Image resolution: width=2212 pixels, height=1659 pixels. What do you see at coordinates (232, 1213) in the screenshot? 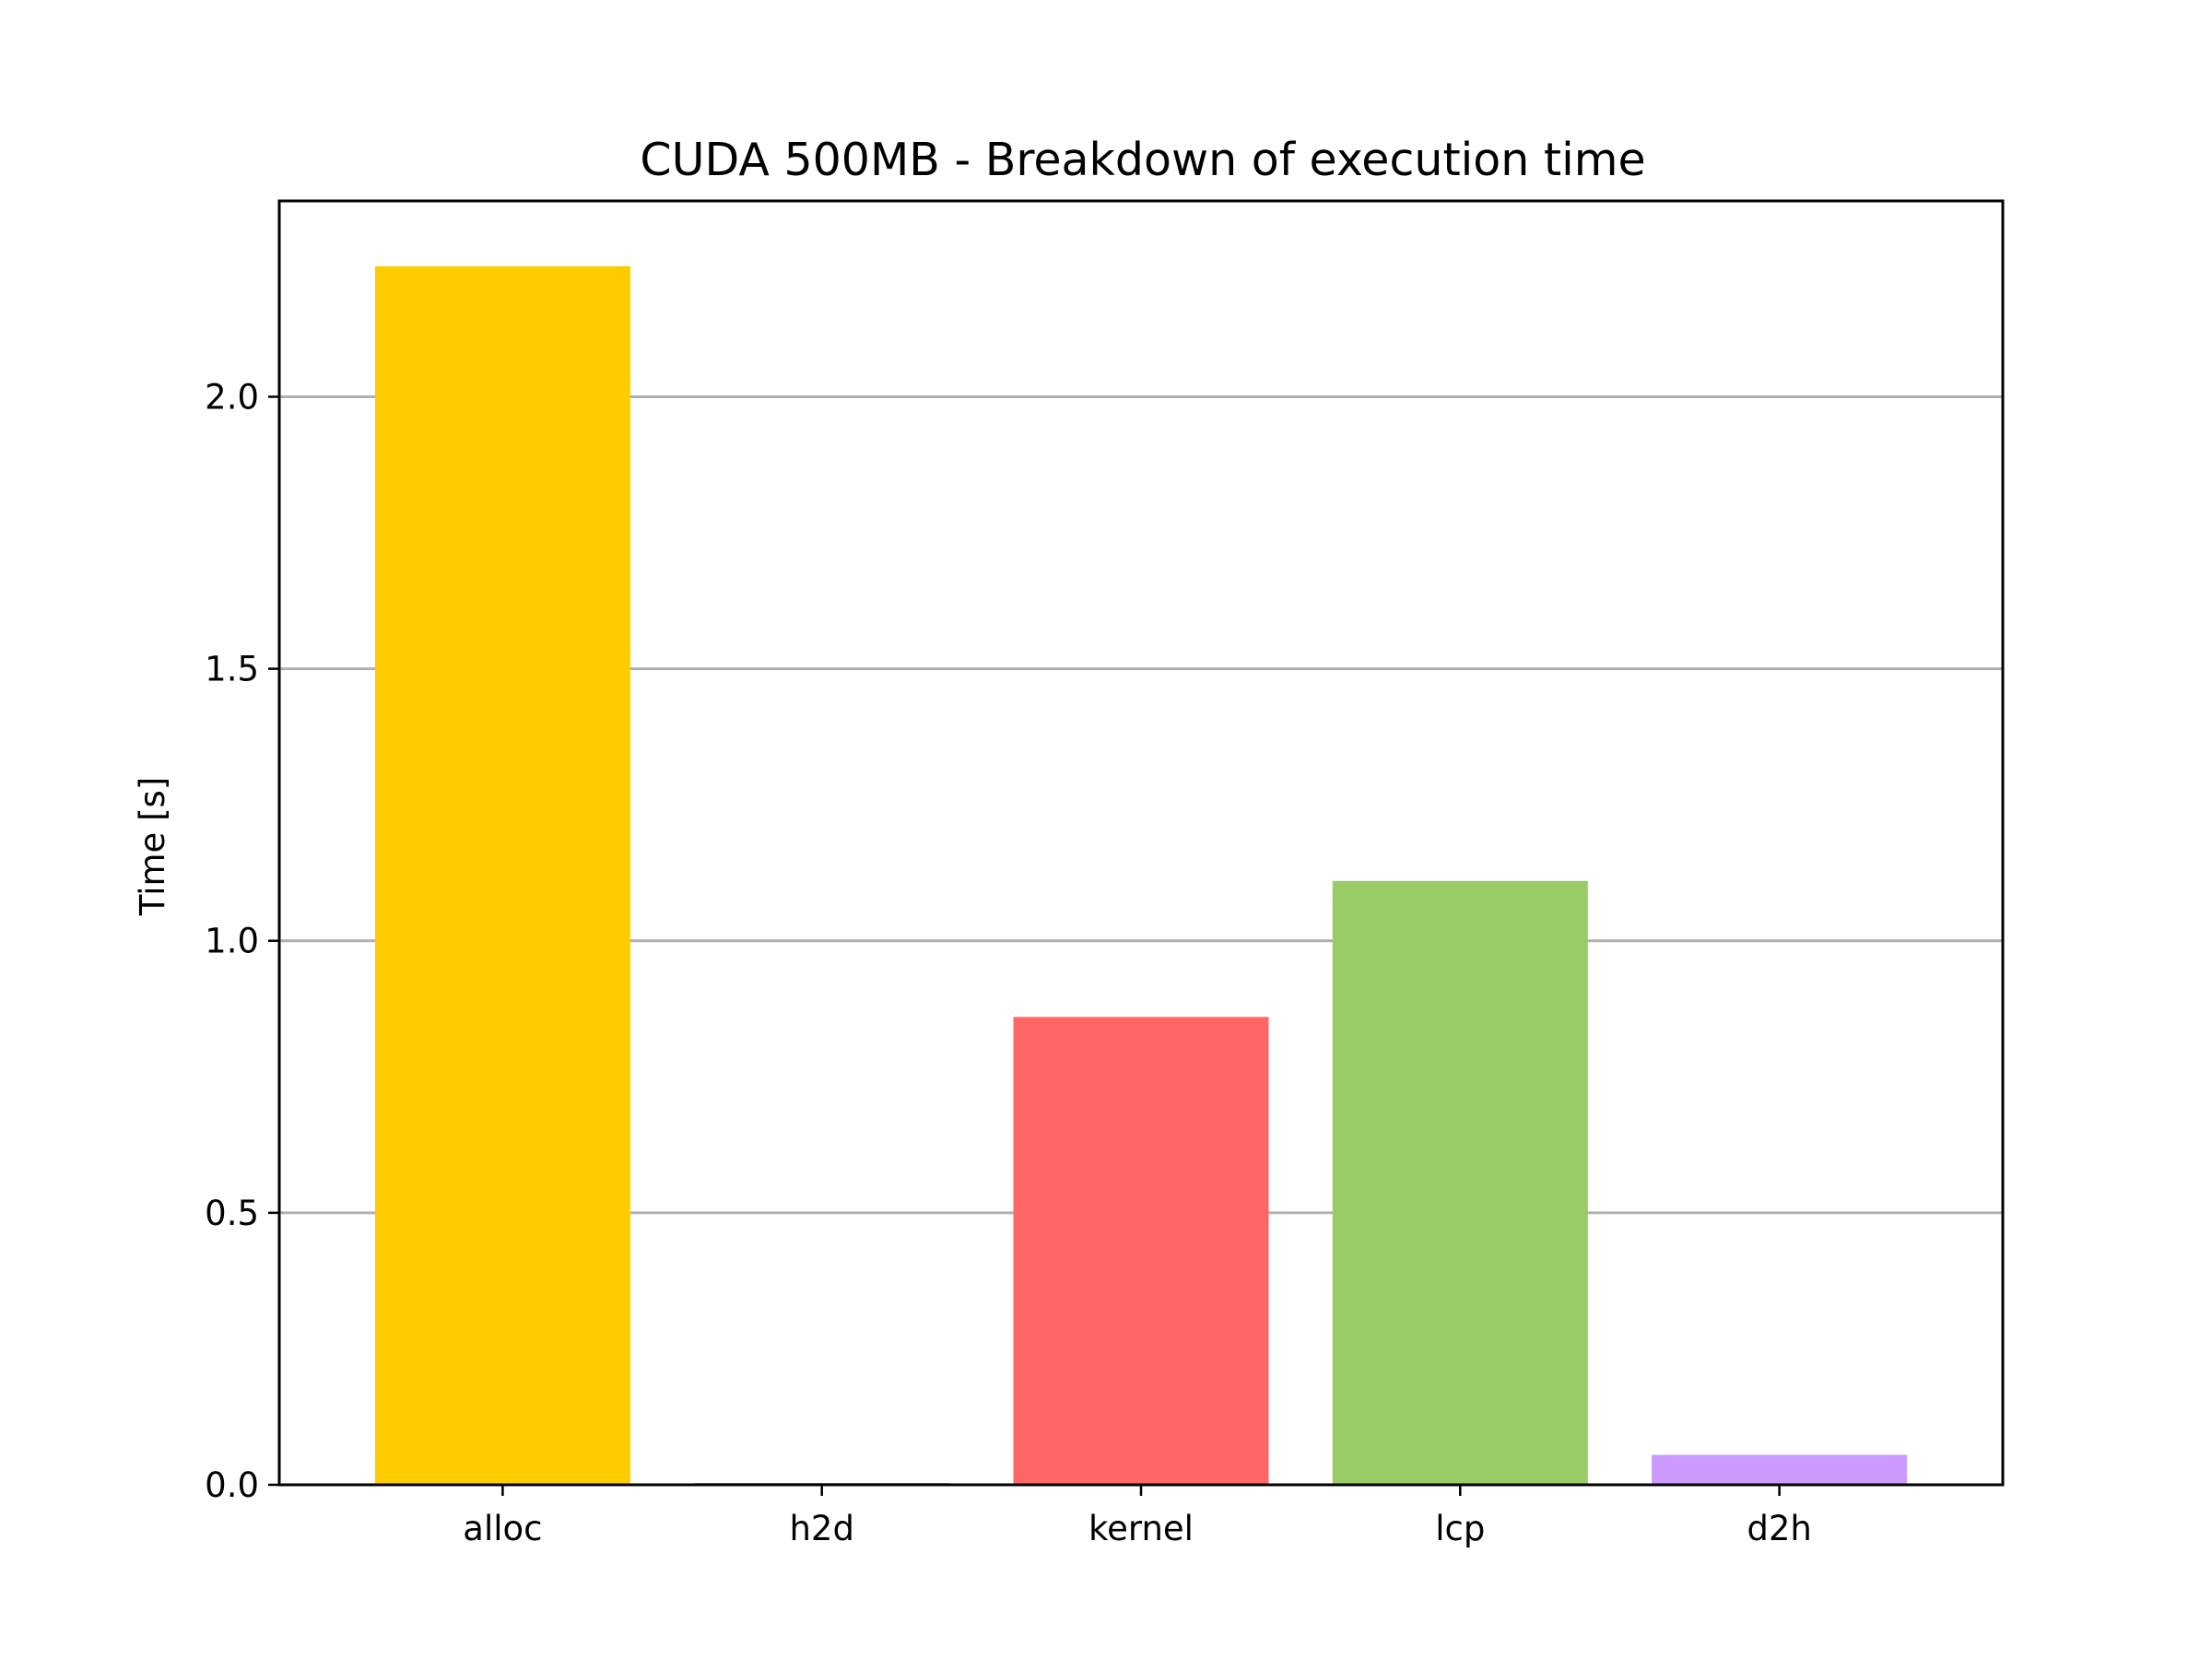
I see `y-tick-label: 0.5` at bounding box center [232, 1213].